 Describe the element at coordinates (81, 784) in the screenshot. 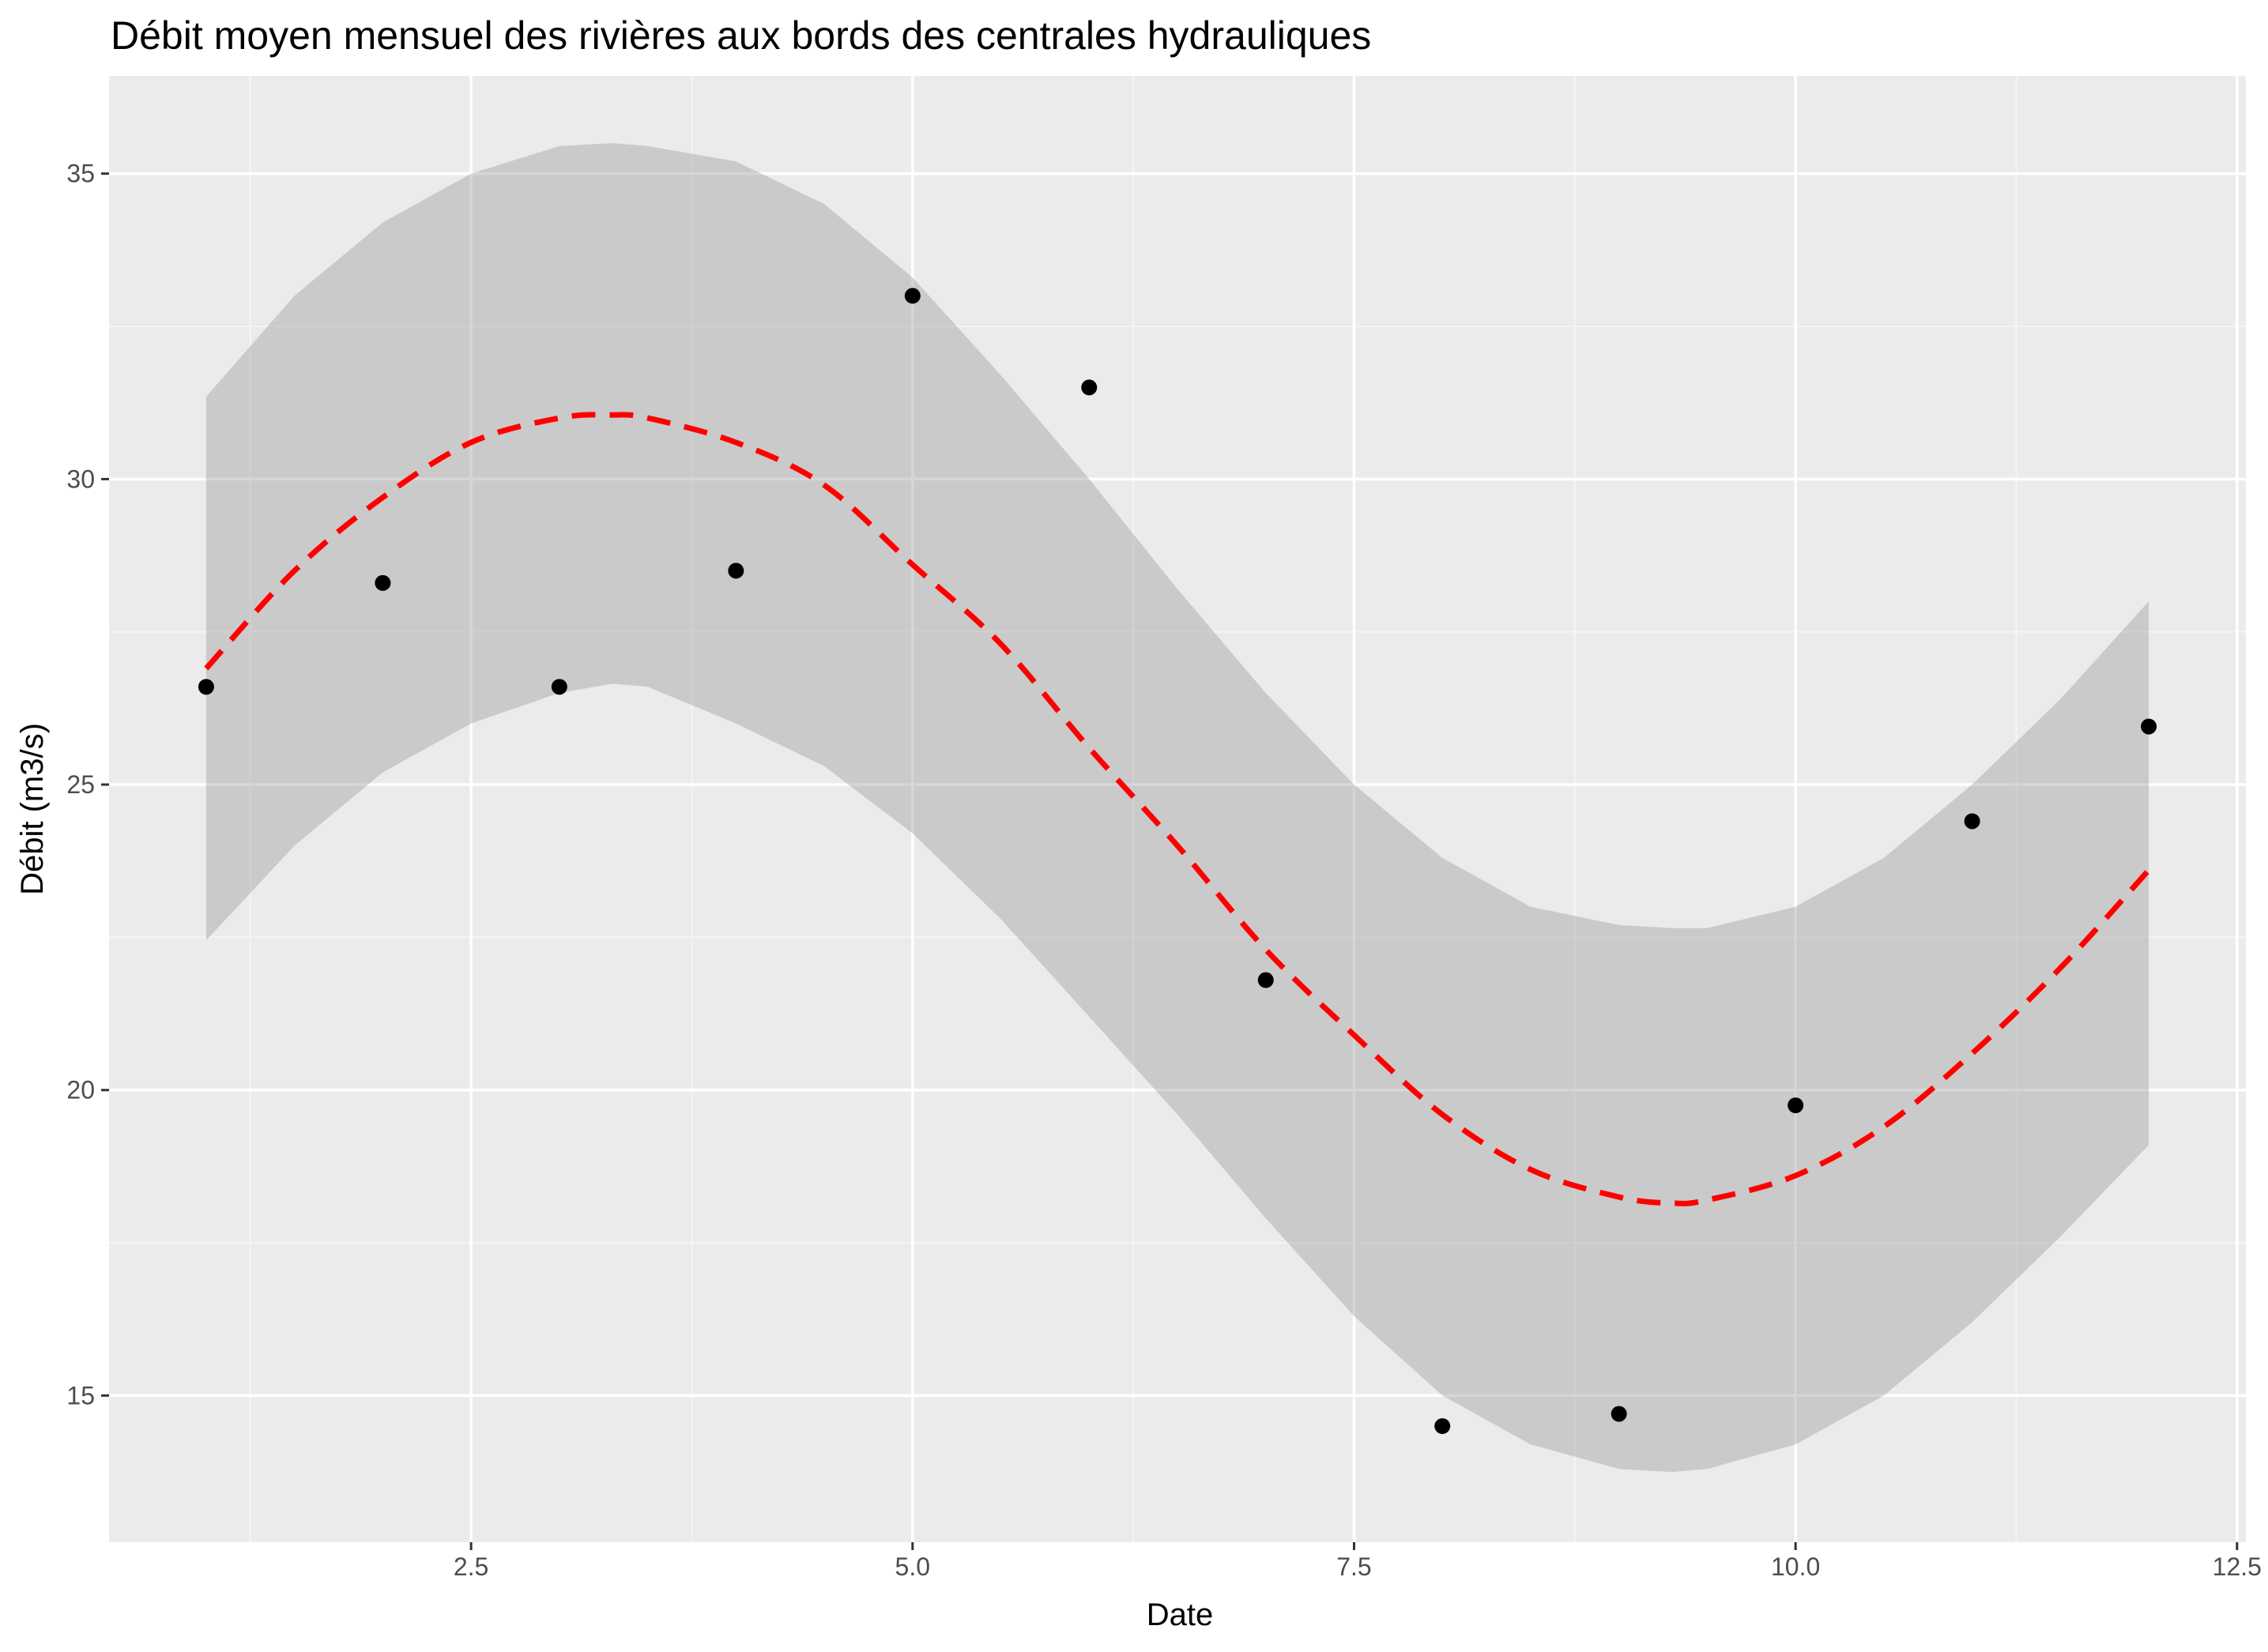

I see `y-tick-label-2: 25` at that location.